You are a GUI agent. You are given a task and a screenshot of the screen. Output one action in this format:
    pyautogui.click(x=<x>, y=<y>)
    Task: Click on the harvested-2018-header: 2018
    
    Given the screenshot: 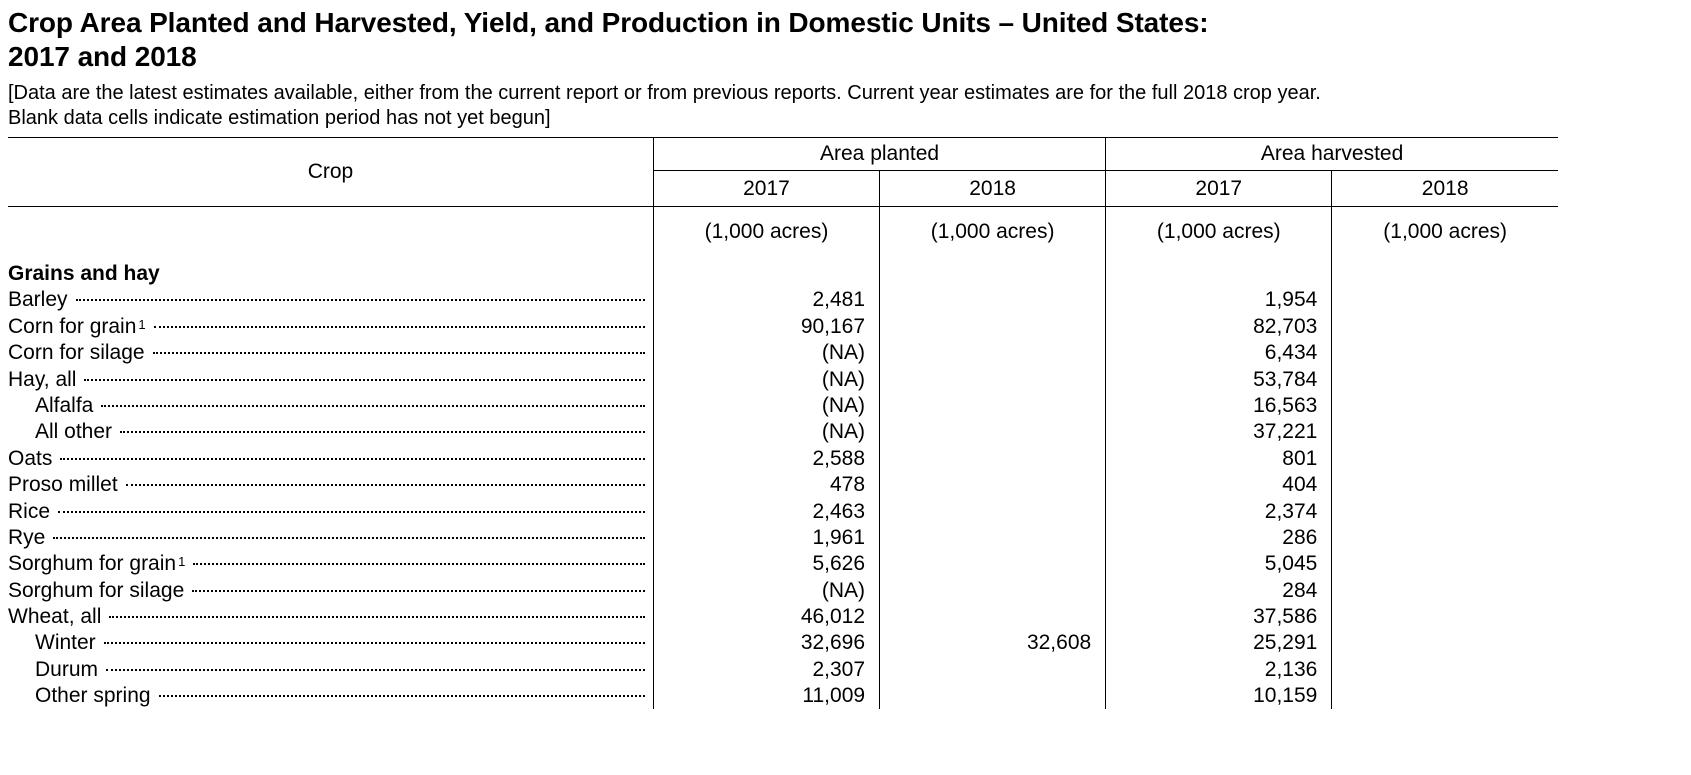 What is the action you would take?
    pyautogui.click(x=1444, y=188)
    